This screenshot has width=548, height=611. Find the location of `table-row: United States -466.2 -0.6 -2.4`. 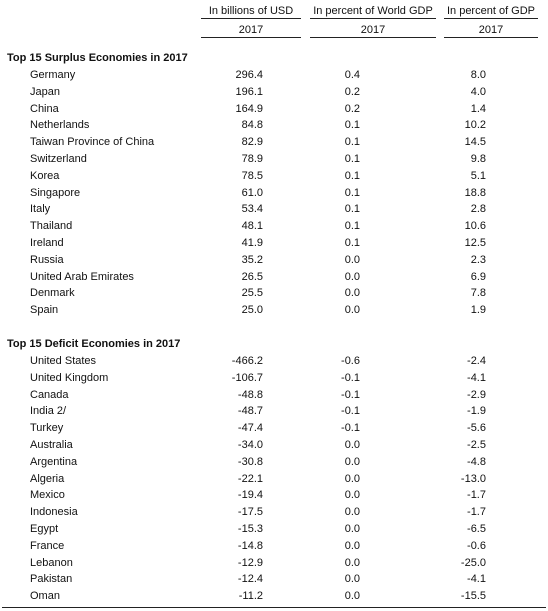

table-row: United States -466.2 -0.6 -2.4 is located at coordinates (274, 363).